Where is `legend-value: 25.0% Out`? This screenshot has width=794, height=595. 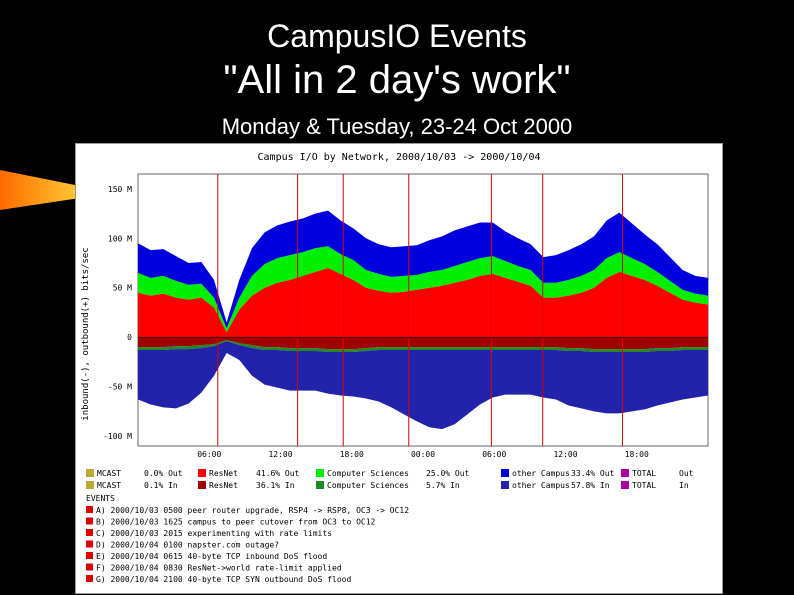
legend-value: 25.0% Out is located at coordinates (448, 473).